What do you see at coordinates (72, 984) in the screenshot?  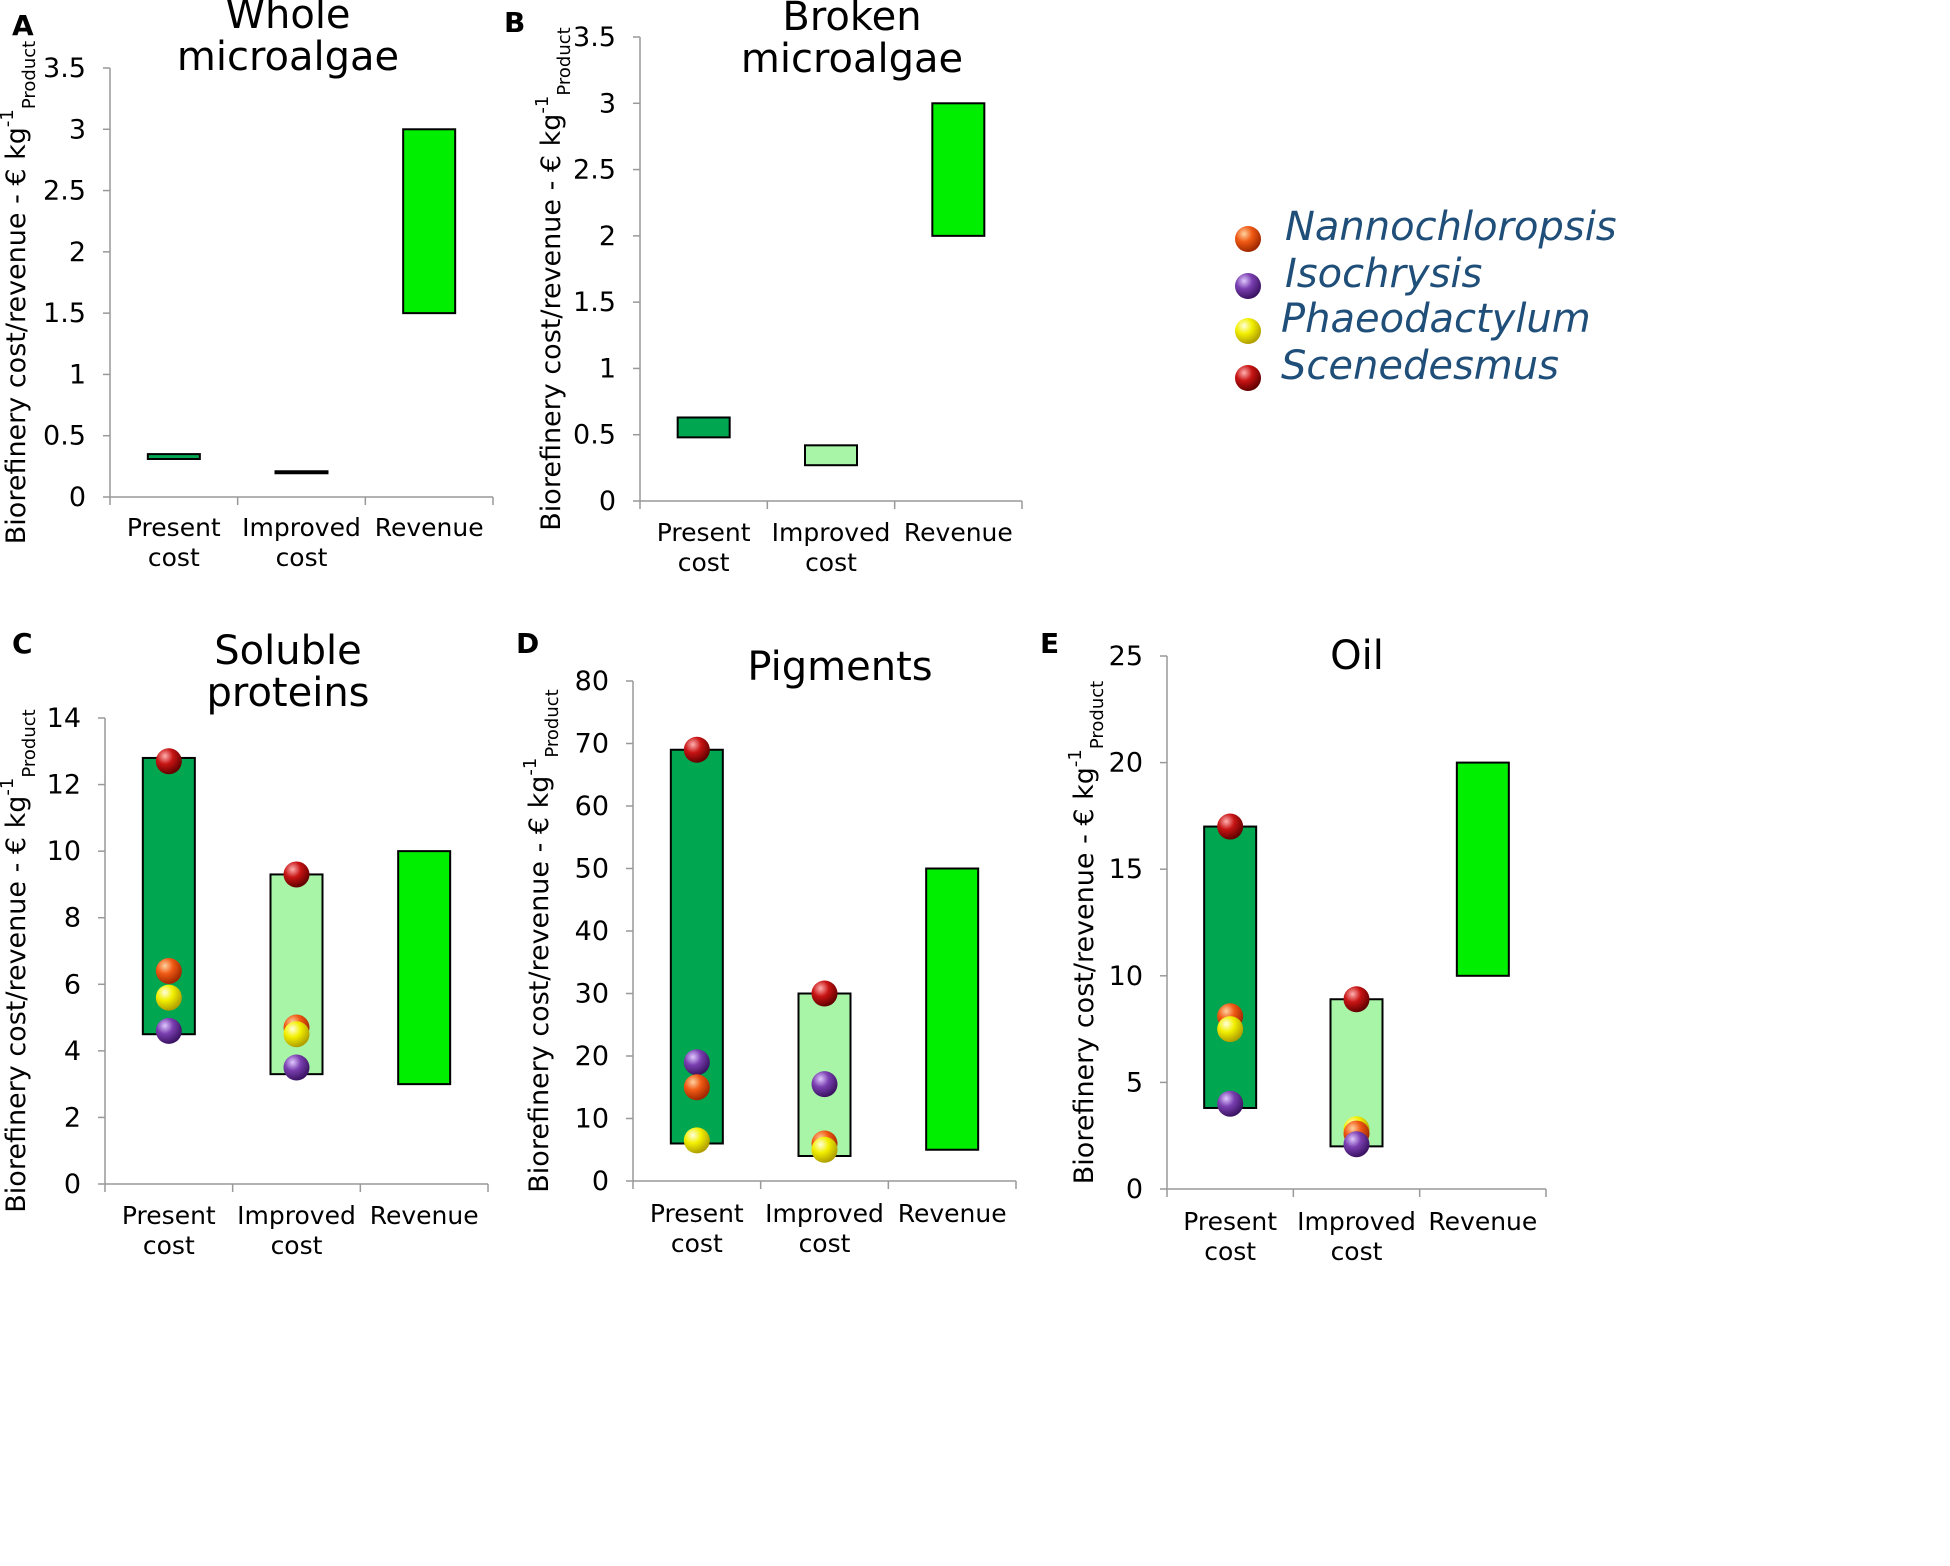 I see `y-tick-label: 6` at bounding box center [72, 984].